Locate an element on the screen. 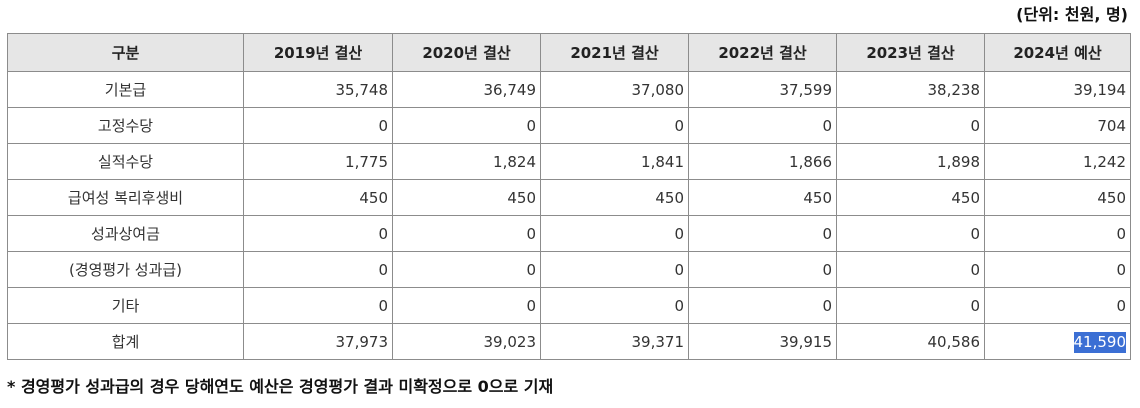  unit-note: (단위: 천원, 명) is located at coordinates (1072, 14).